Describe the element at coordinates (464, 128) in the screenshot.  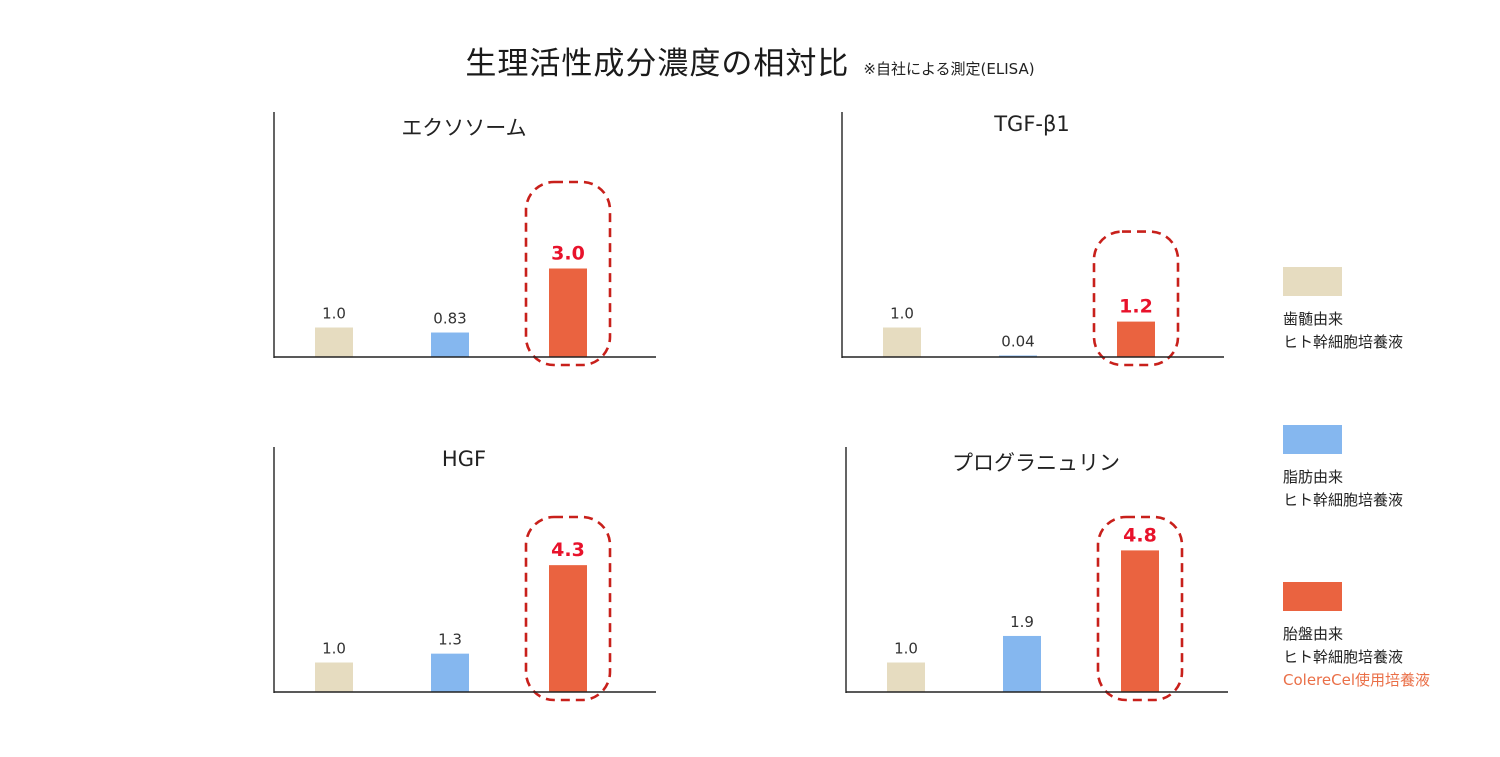
I see `panel-title: エクソソーム` at that location.